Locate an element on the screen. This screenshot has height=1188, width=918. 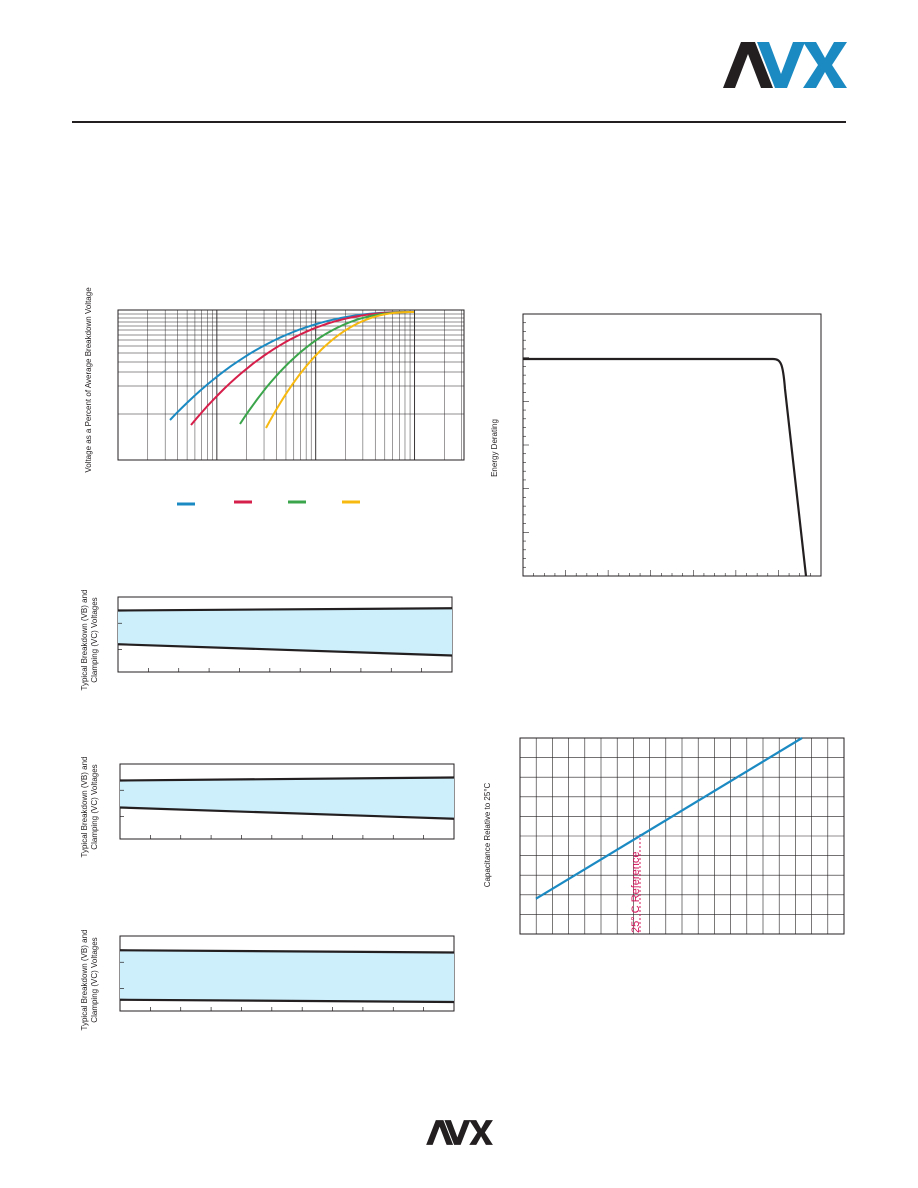
c3-band is located at coordinates (285, 632).